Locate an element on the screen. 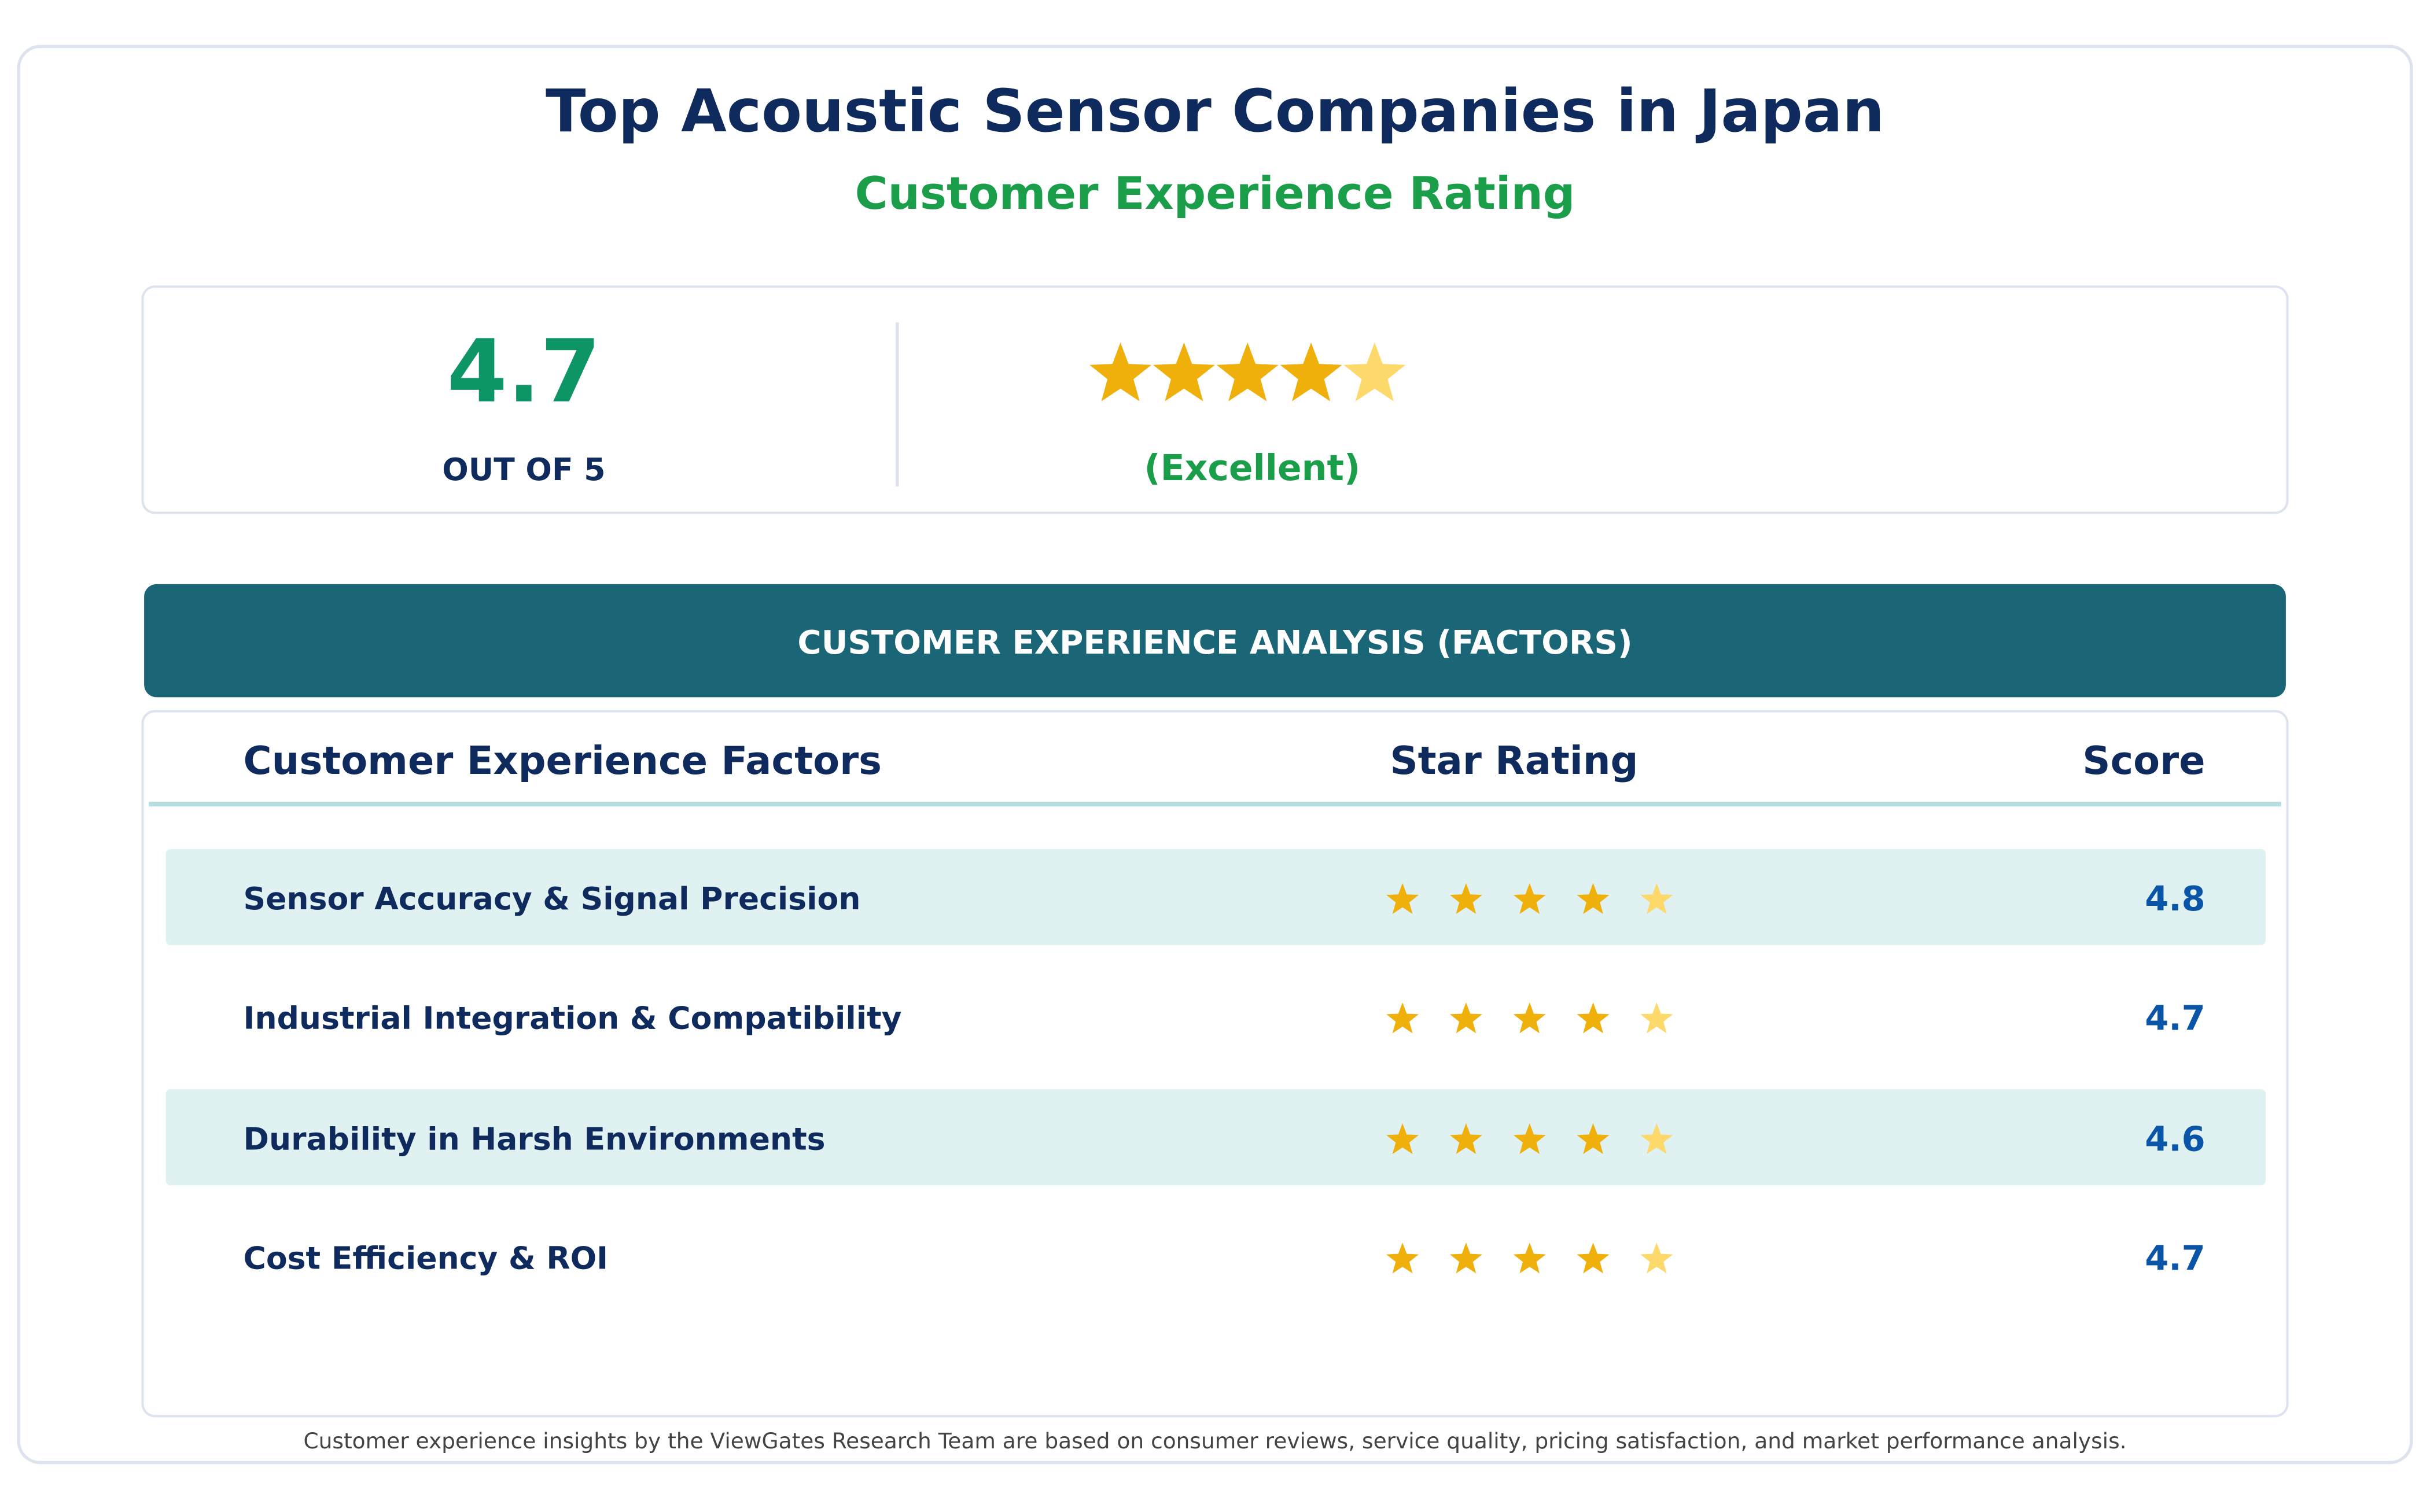 The width and height of the screenshot is (2430, 1512). banner-text: CUSTOMER EXPERIENCE ANALYSIS (FACTORS) is located at coordinates (1214, 643).